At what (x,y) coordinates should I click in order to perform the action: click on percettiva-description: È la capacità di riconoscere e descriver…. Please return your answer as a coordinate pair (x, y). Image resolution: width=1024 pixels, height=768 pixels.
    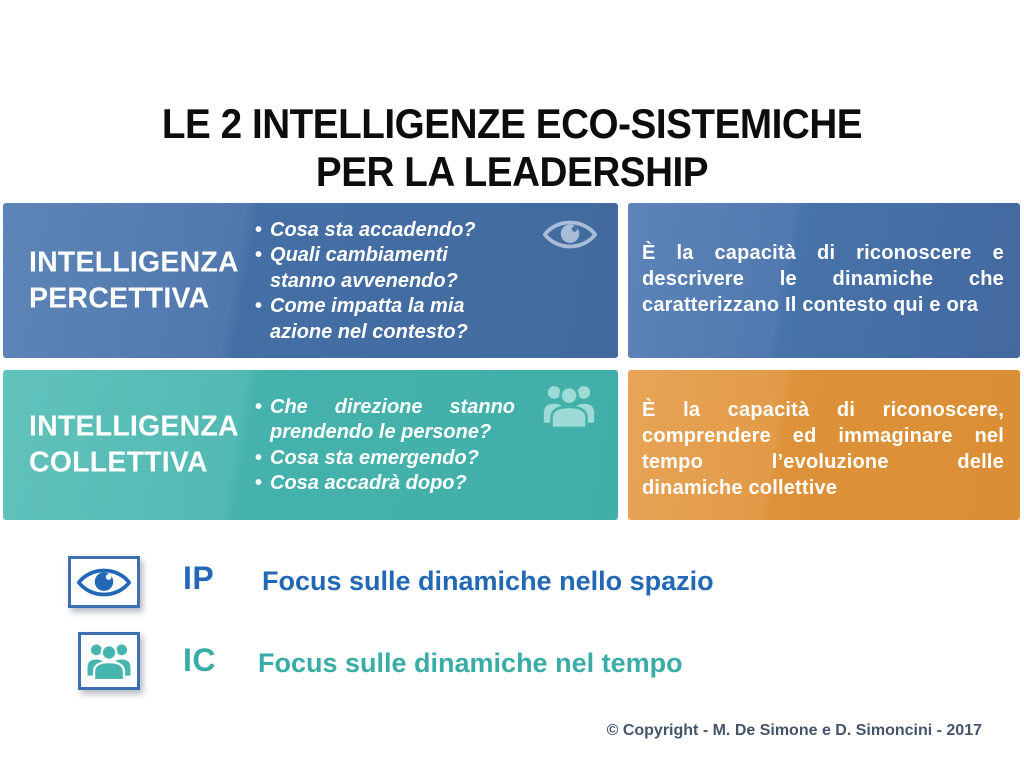
    Looking at the image, I should click on (823, 279).